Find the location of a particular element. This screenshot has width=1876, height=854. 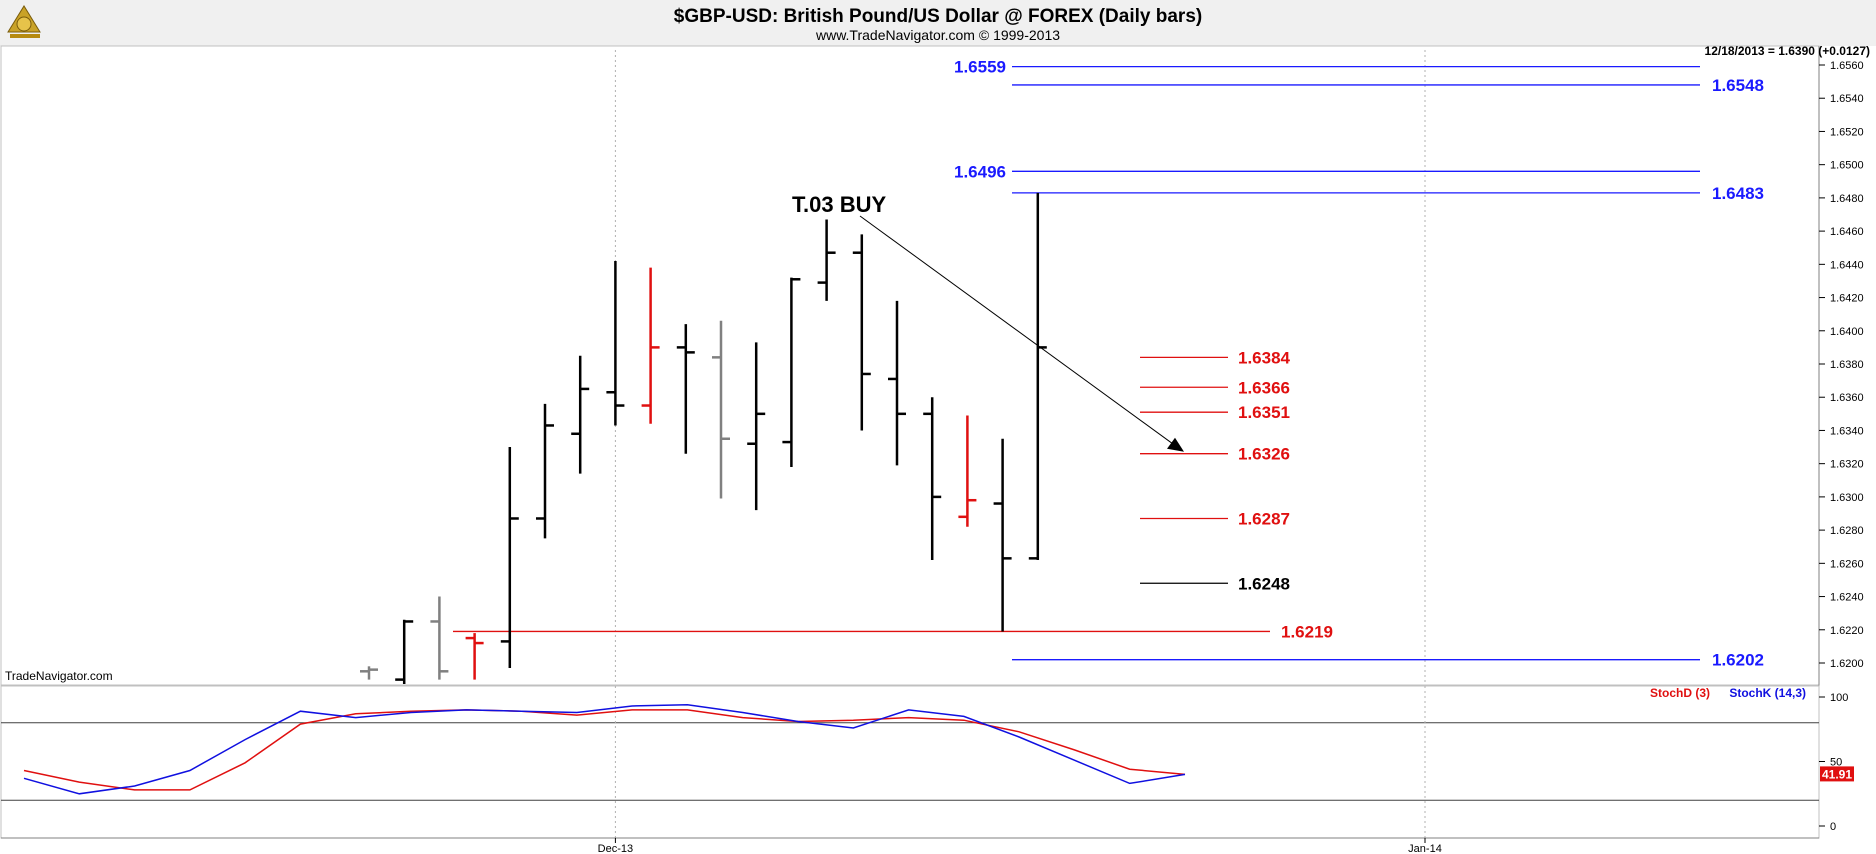

date-tick-label: Dec-13 is located at coordinates (615, 848).